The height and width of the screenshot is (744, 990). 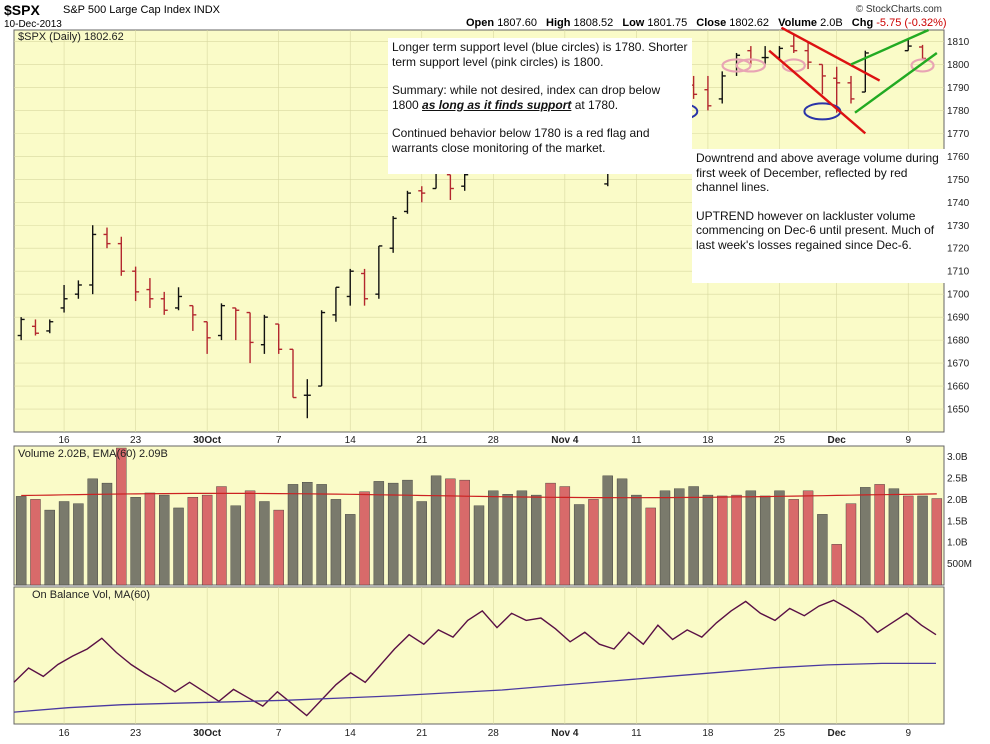 I want to click on index-full-name: S&P 500 Large Cap Index, so click(x=127, y=10).